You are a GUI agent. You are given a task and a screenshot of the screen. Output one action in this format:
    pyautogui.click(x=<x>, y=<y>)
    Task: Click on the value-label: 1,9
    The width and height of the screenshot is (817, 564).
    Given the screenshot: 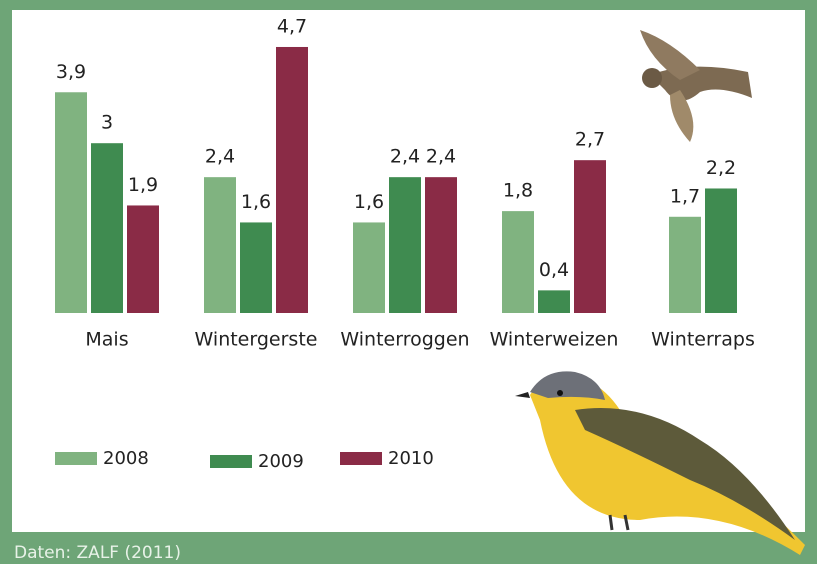 What is the action you would take?
    pyautogui.click(x=143, y=185)
    